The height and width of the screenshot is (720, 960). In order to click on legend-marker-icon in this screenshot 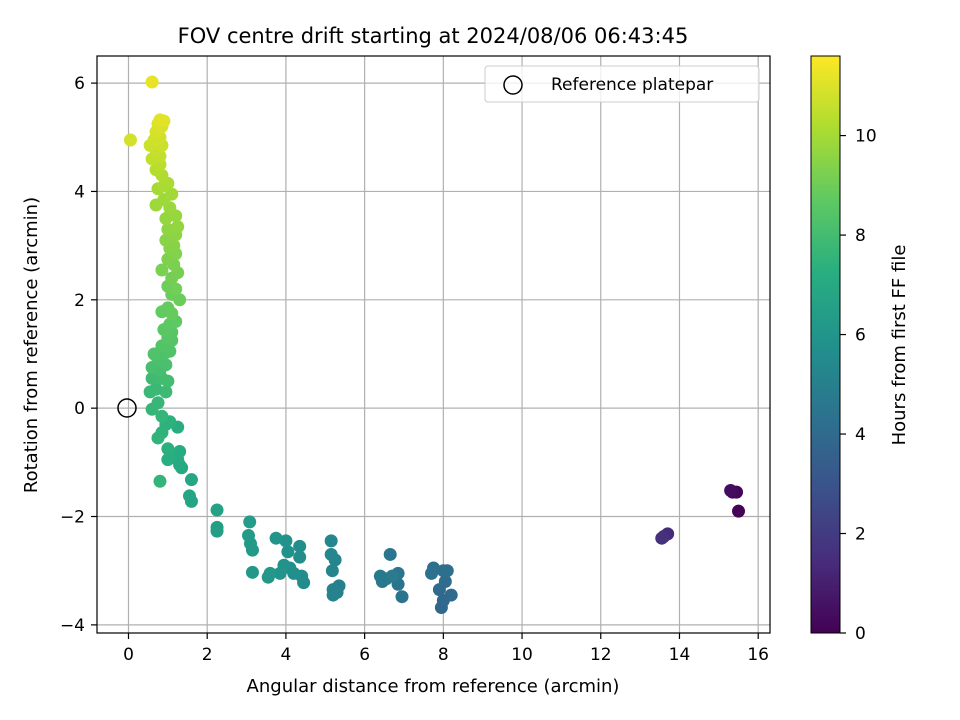, I will do `click(513, 85)`.